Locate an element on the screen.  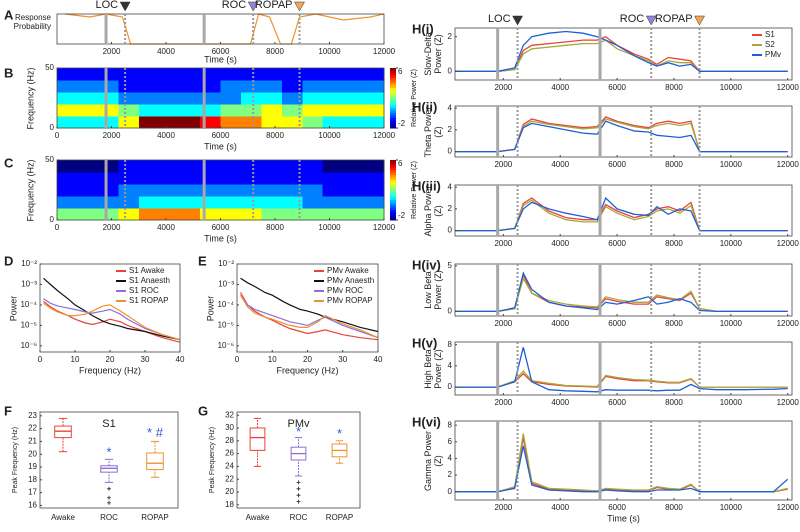
y-tick-label: 21 is located at coordinates (32, 441).